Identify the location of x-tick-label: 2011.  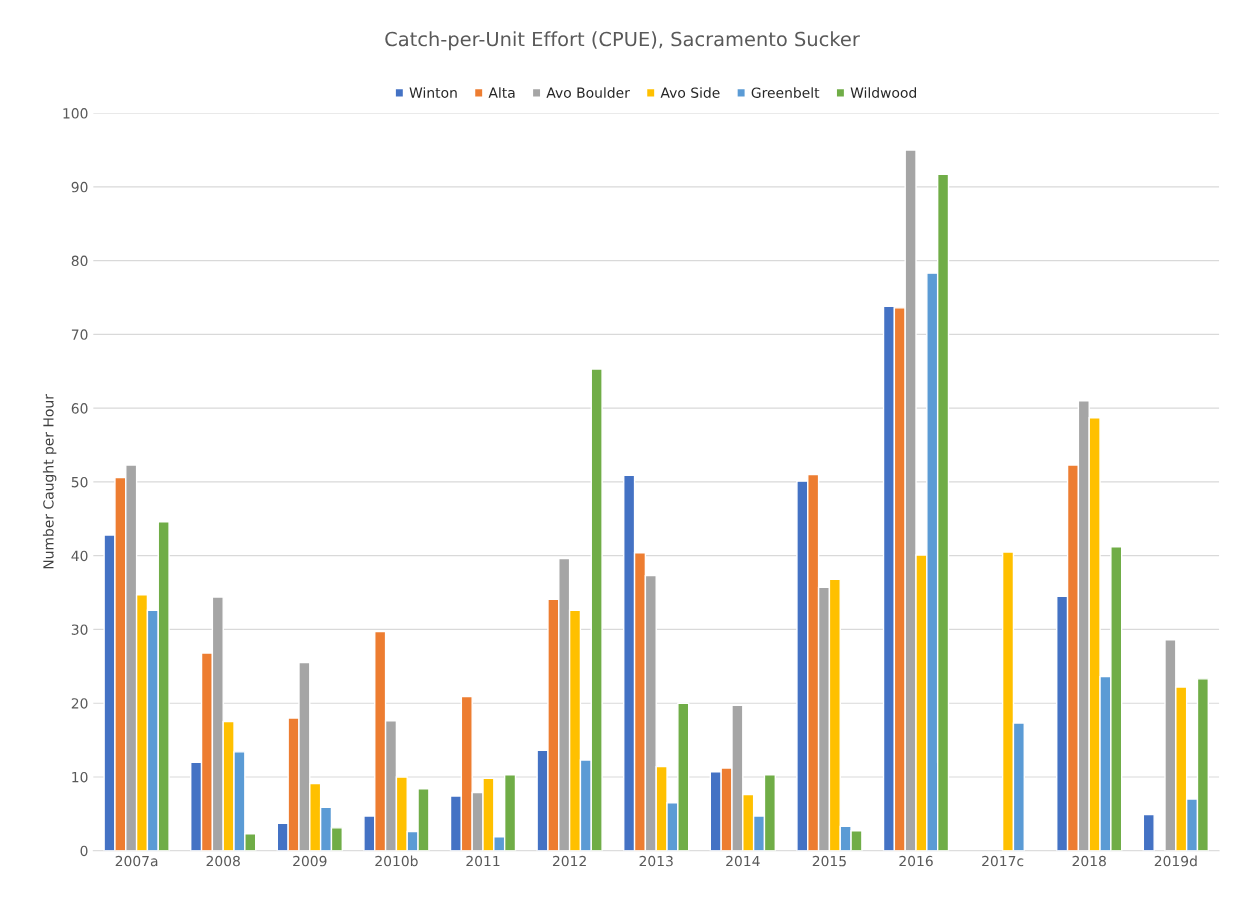
(483, 861).